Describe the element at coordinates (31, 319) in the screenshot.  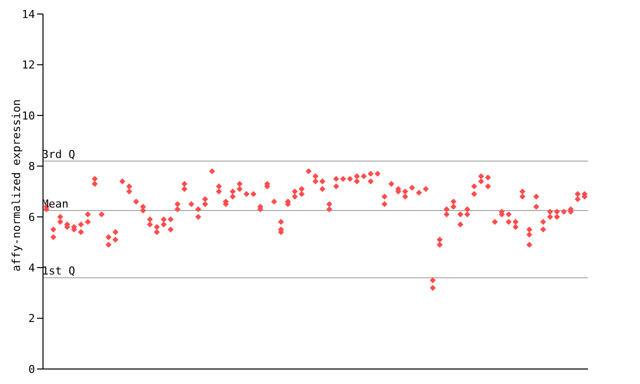
I see `y-tick-label: 2` at that location.